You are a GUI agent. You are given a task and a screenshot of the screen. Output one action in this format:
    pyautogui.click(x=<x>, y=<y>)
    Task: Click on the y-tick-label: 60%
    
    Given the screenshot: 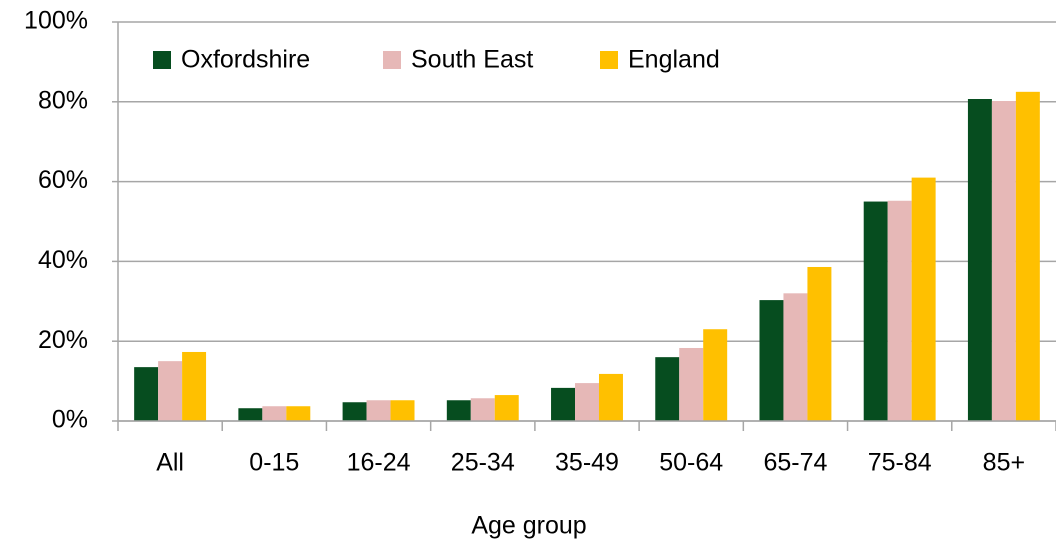 What is the action you would take?
    pyautogui.click(x=63, y=180)
    